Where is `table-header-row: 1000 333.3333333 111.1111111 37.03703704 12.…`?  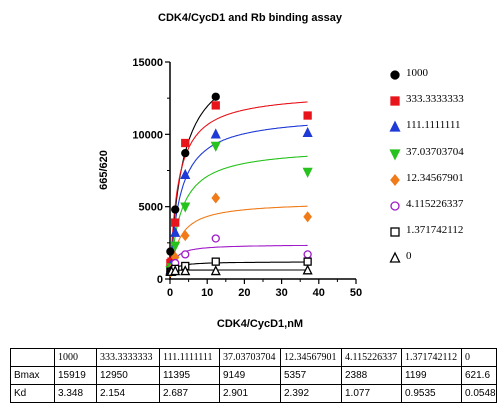
table-header-row: 1000 333.3333333 111.1111111 37.03703704 12.… is located at coordinates (253, 357).